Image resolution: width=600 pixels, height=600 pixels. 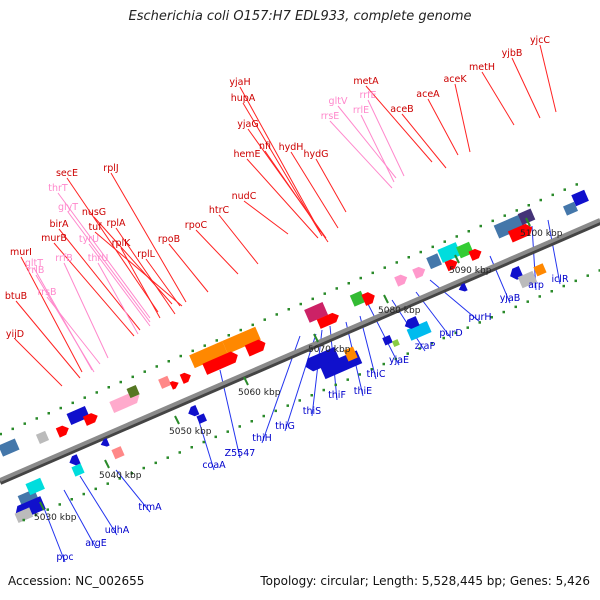 What do you see at coordinates (337, 395) in the screenshot?
I see `gene-label-thiF: thiF` at bounding box center [337, 395].